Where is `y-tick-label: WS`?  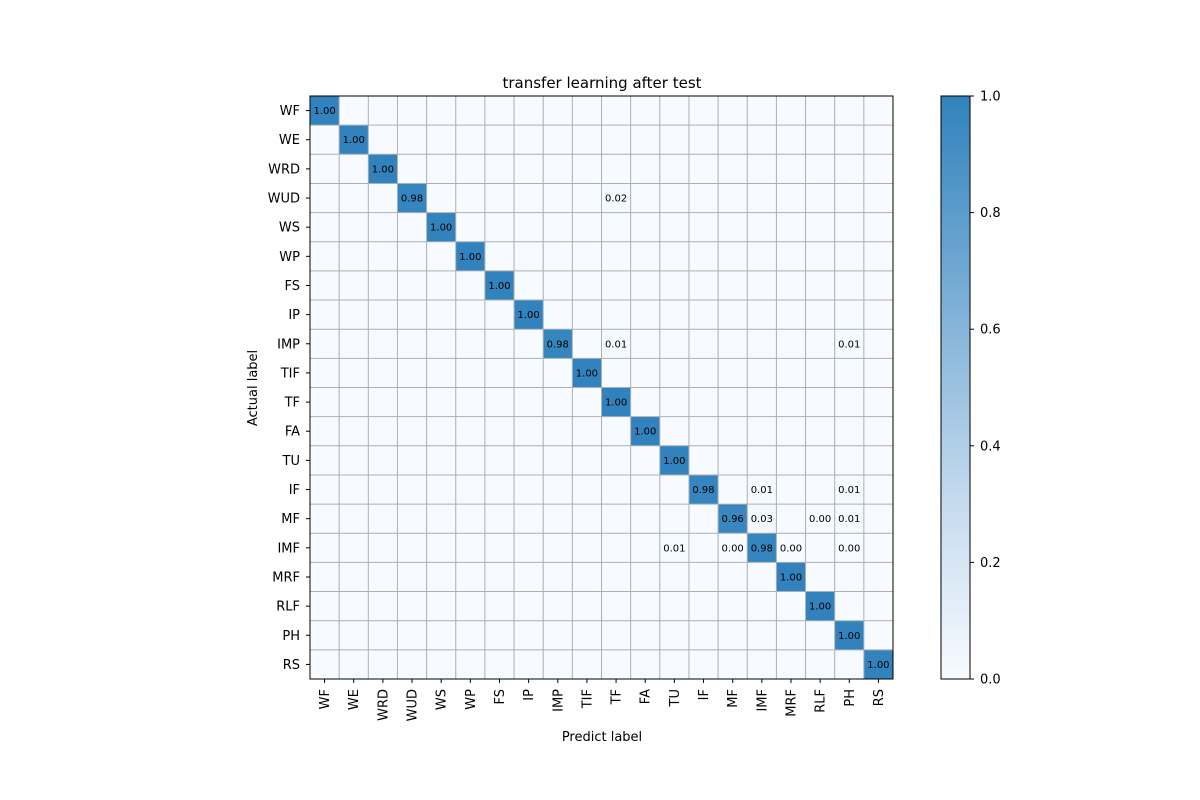 y-tick-label: WS is located at coordinates (289, 228).